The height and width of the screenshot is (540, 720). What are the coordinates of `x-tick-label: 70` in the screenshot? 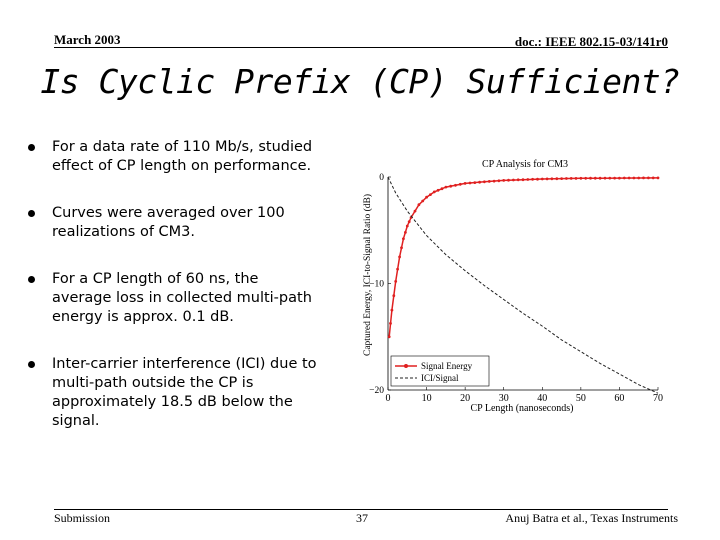 It's located at (658, 398).